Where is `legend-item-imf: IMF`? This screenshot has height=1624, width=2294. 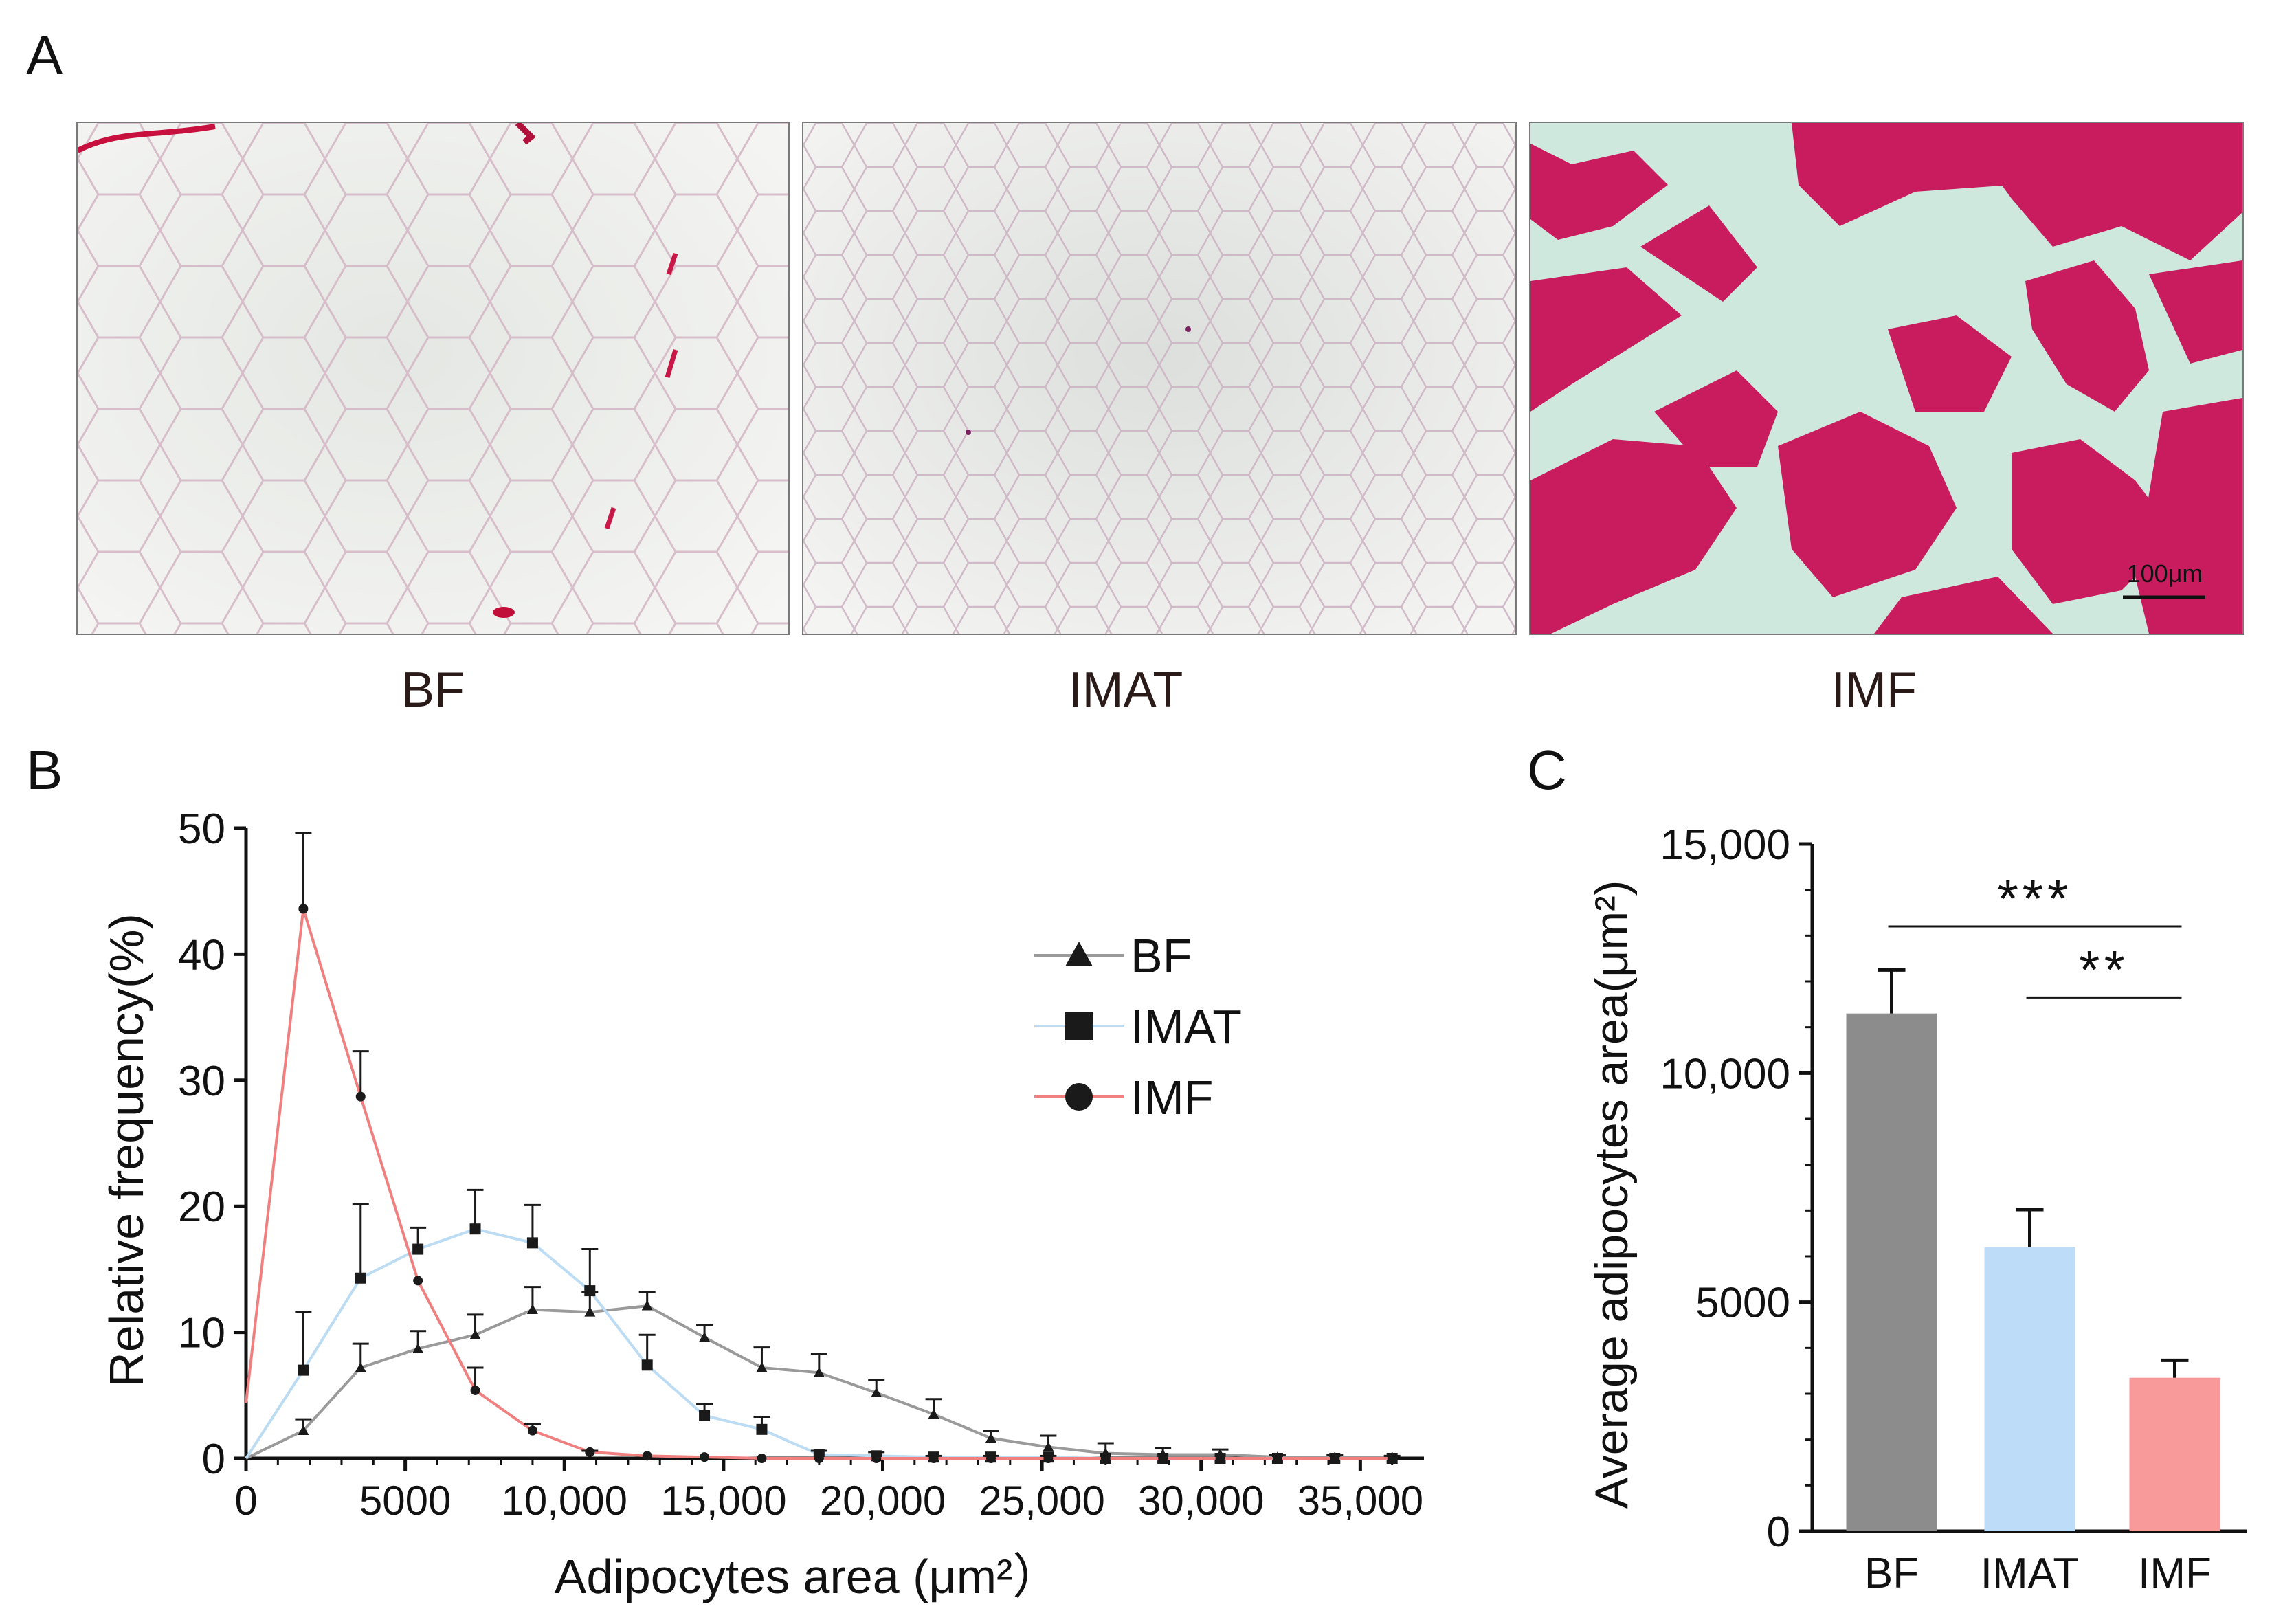
legend-item-imf: IMF is located at coordinates (1124, 1097).